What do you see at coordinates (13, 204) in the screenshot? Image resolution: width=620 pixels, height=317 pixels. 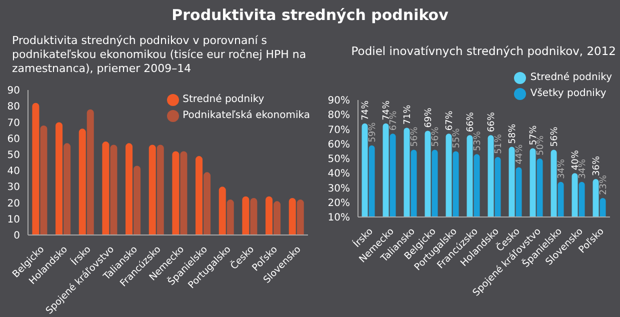 I see `y-tick-label: 20` at bounding box center [13, 204].